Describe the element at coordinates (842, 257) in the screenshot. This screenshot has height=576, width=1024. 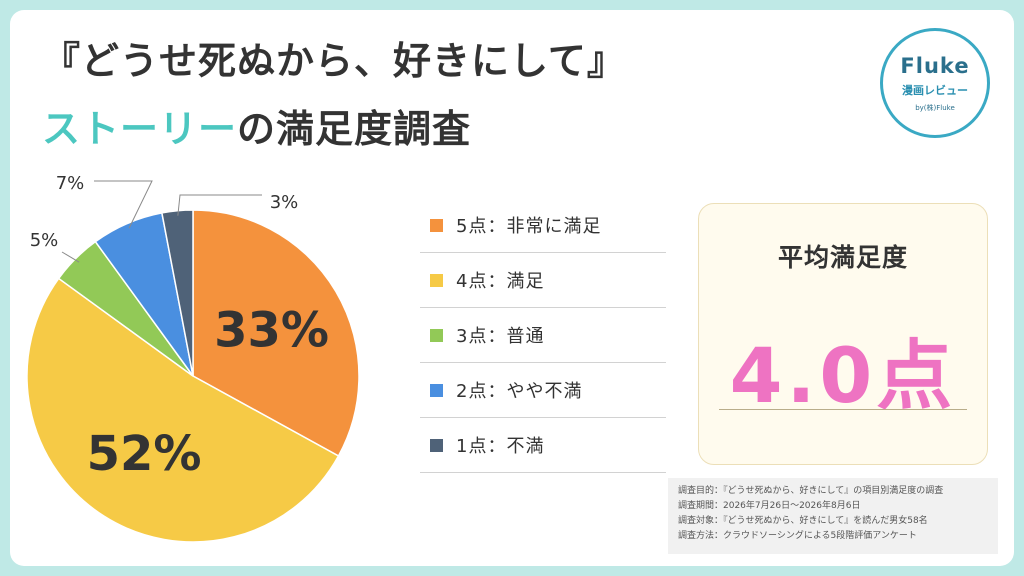
I see `average-title: 平均満足度` at that location.